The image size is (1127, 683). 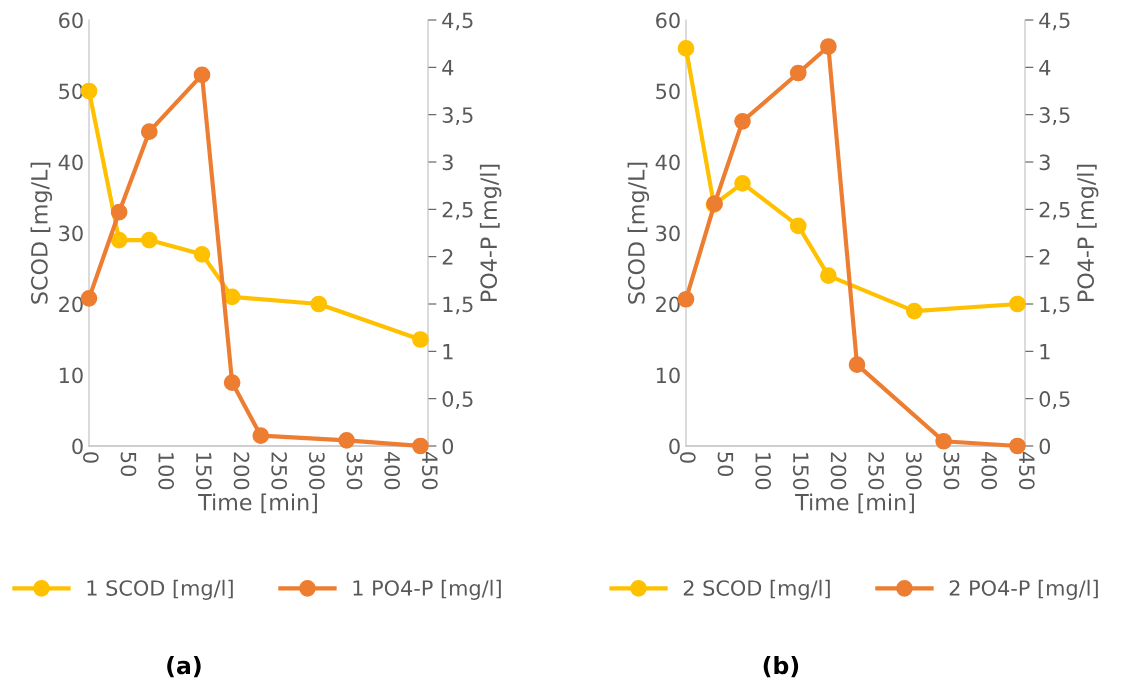 What do you see at coordinates (668, 91) in the screenshot?
I see `y-tick-label: 50` at bounding box center [668, 91].